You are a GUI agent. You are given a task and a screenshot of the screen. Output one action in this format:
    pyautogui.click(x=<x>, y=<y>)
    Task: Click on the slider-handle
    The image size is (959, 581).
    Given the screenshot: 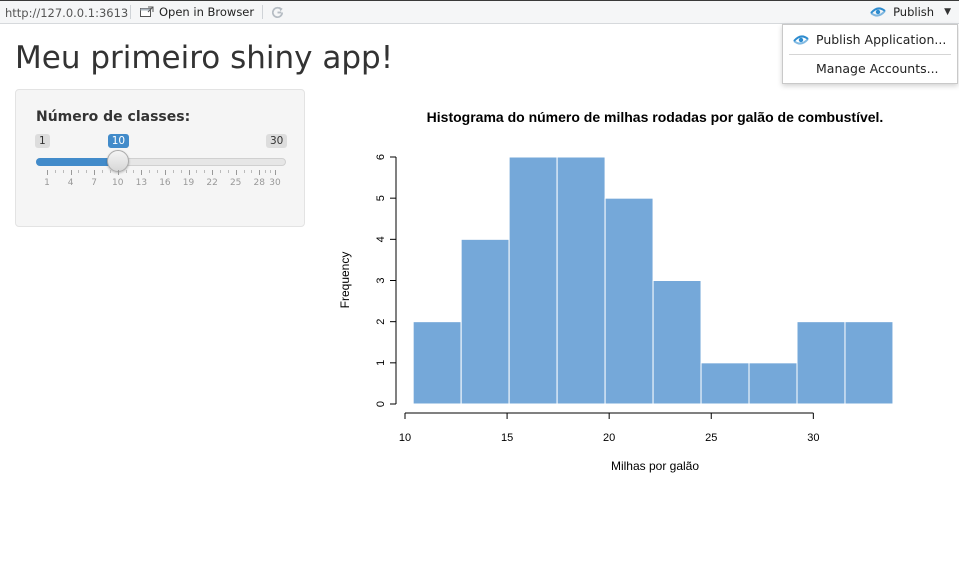 What is the action you would take?
    pyautogui.click(x=117, y=161)
    